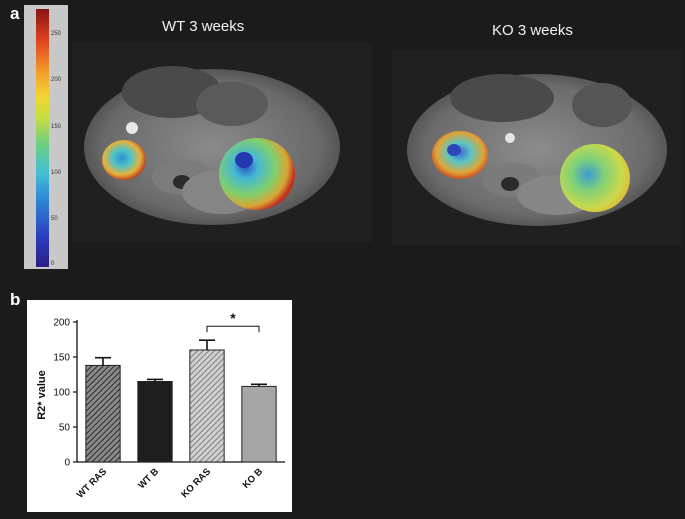 The height and width of the screenshot is (519, 685). Describe the element at coordinates (54, 219) in the screenshot. I see `colorbar-tick: 50` at that location.